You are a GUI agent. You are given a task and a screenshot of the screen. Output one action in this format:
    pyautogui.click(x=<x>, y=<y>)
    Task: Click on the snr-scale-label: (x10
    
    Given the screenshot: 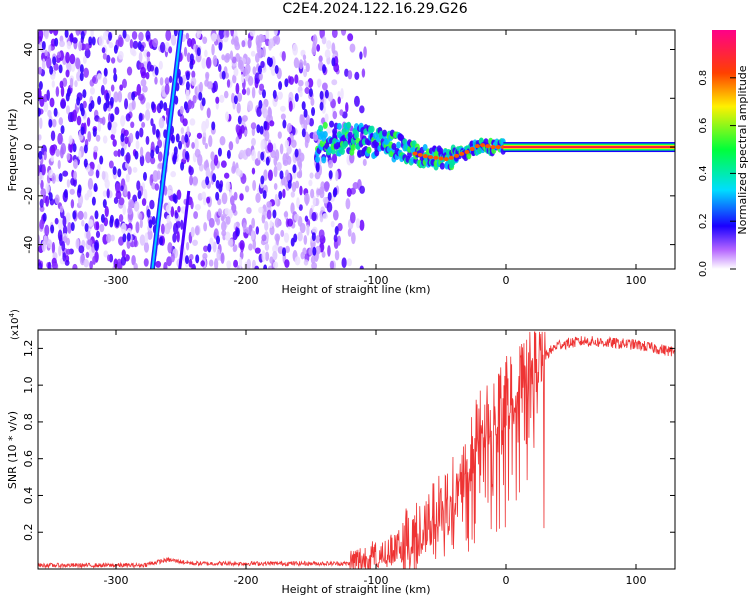 What is the action you would take?
    pyautogui.click(x=15, y=328)
    